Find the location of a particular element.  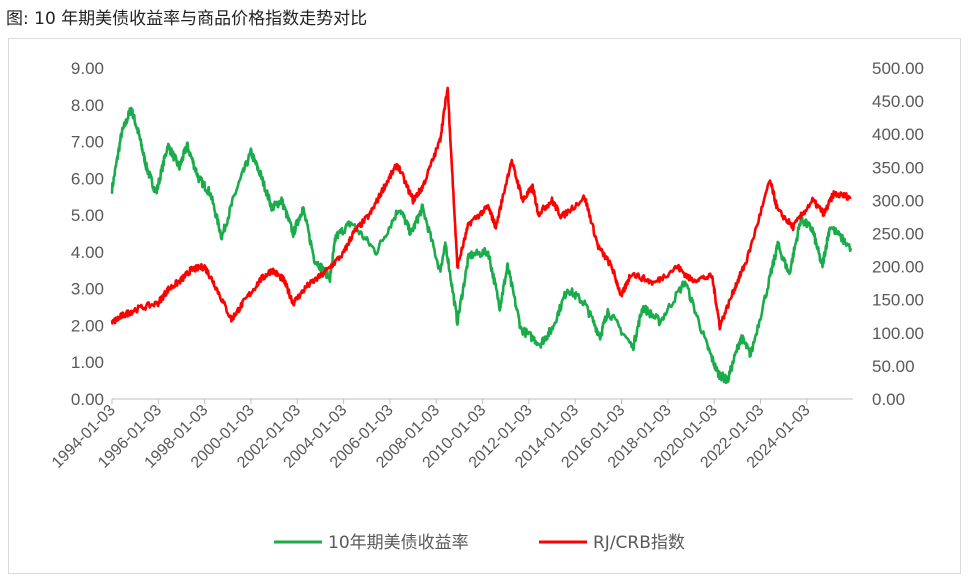

legend: 10年期美债收益率 RJ/CRB指数 is located at coordinates (479, 543).